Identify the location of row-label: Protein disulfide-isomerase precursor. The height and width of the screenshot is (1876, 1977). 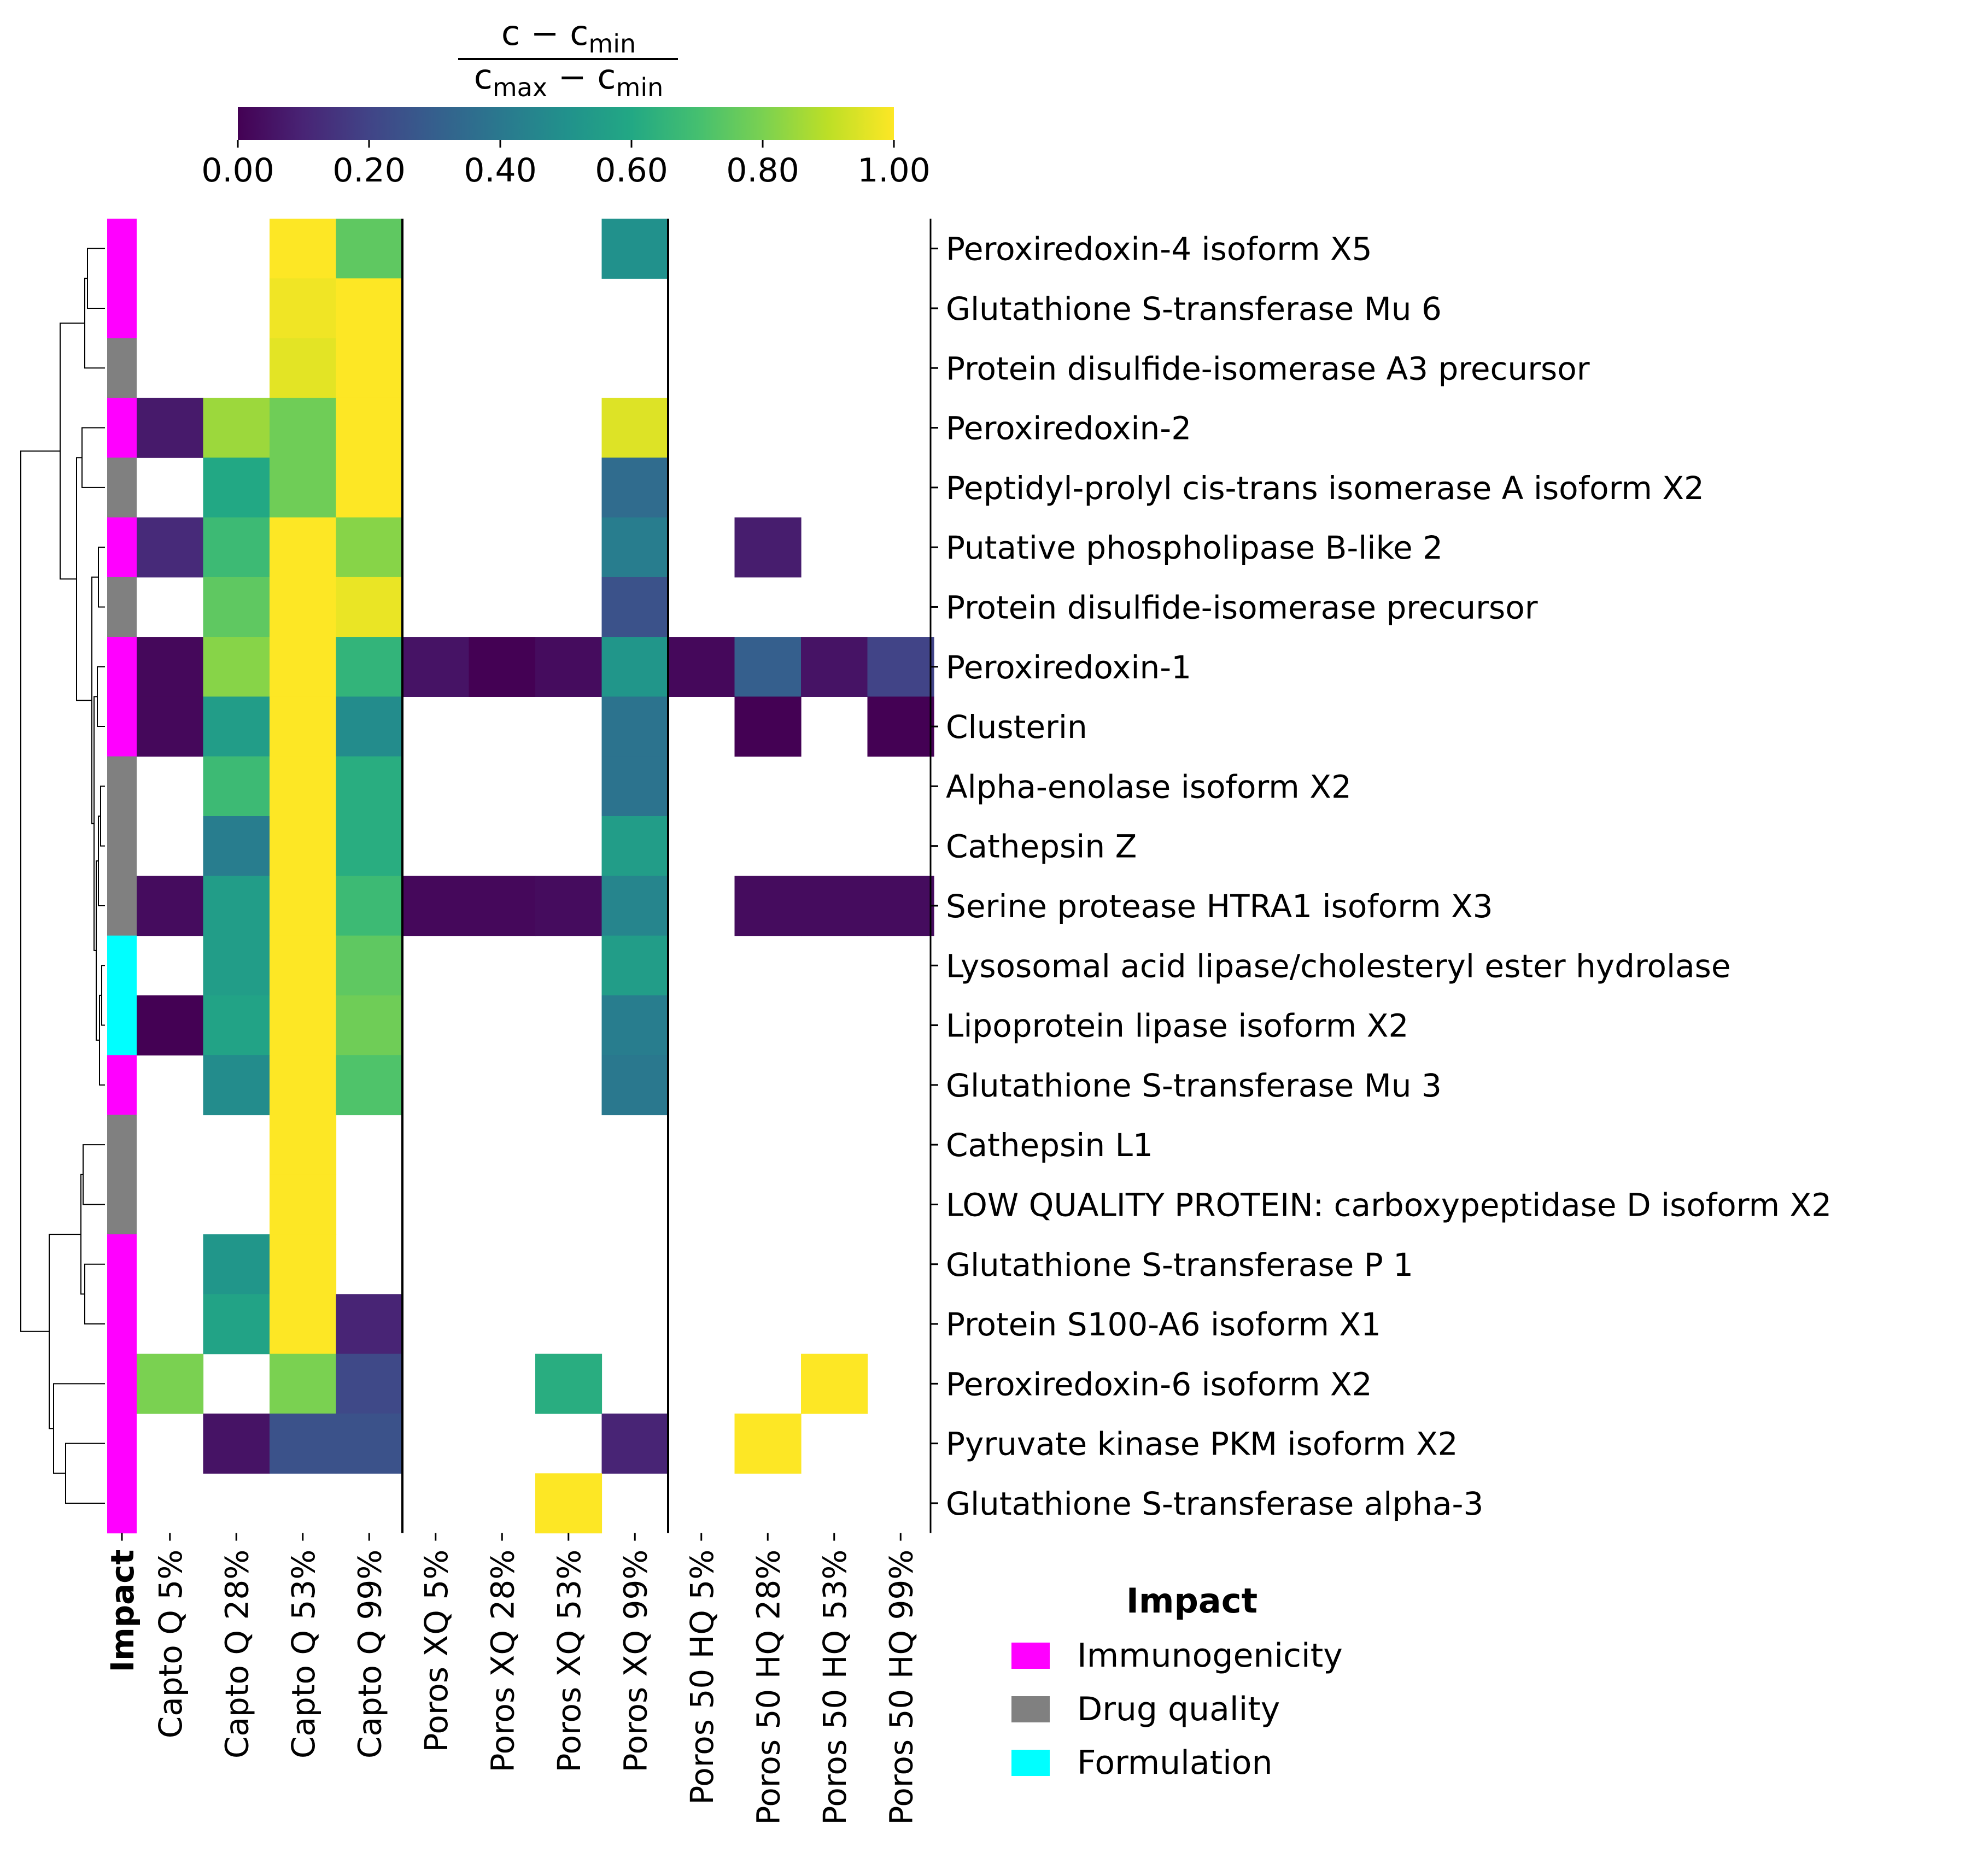
(1242, 607).